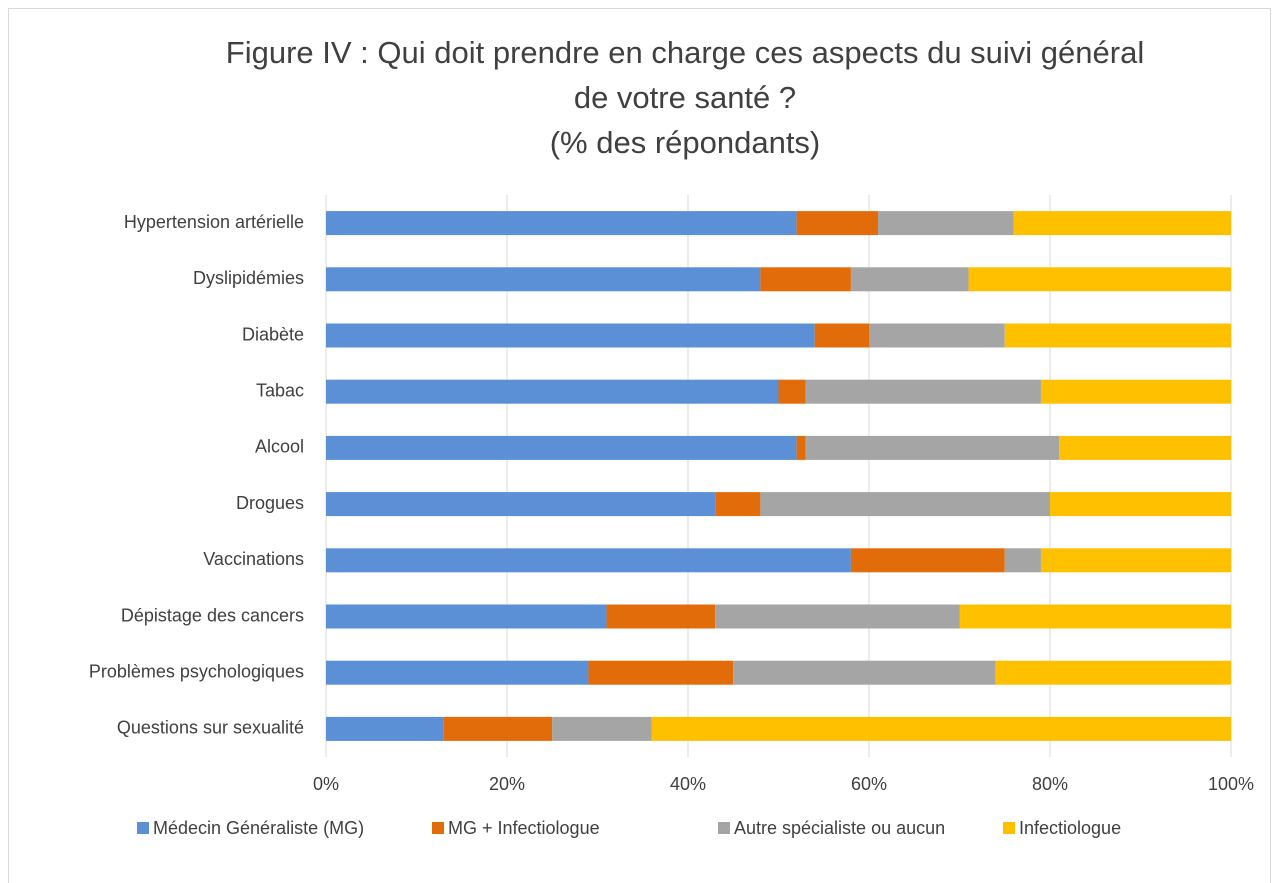 This screenshot has height=883, width=1279. Describe the element at coordinates (214, 222) in the screenshot. I see `y-tick-label: Hypertension artérielle` at that location.